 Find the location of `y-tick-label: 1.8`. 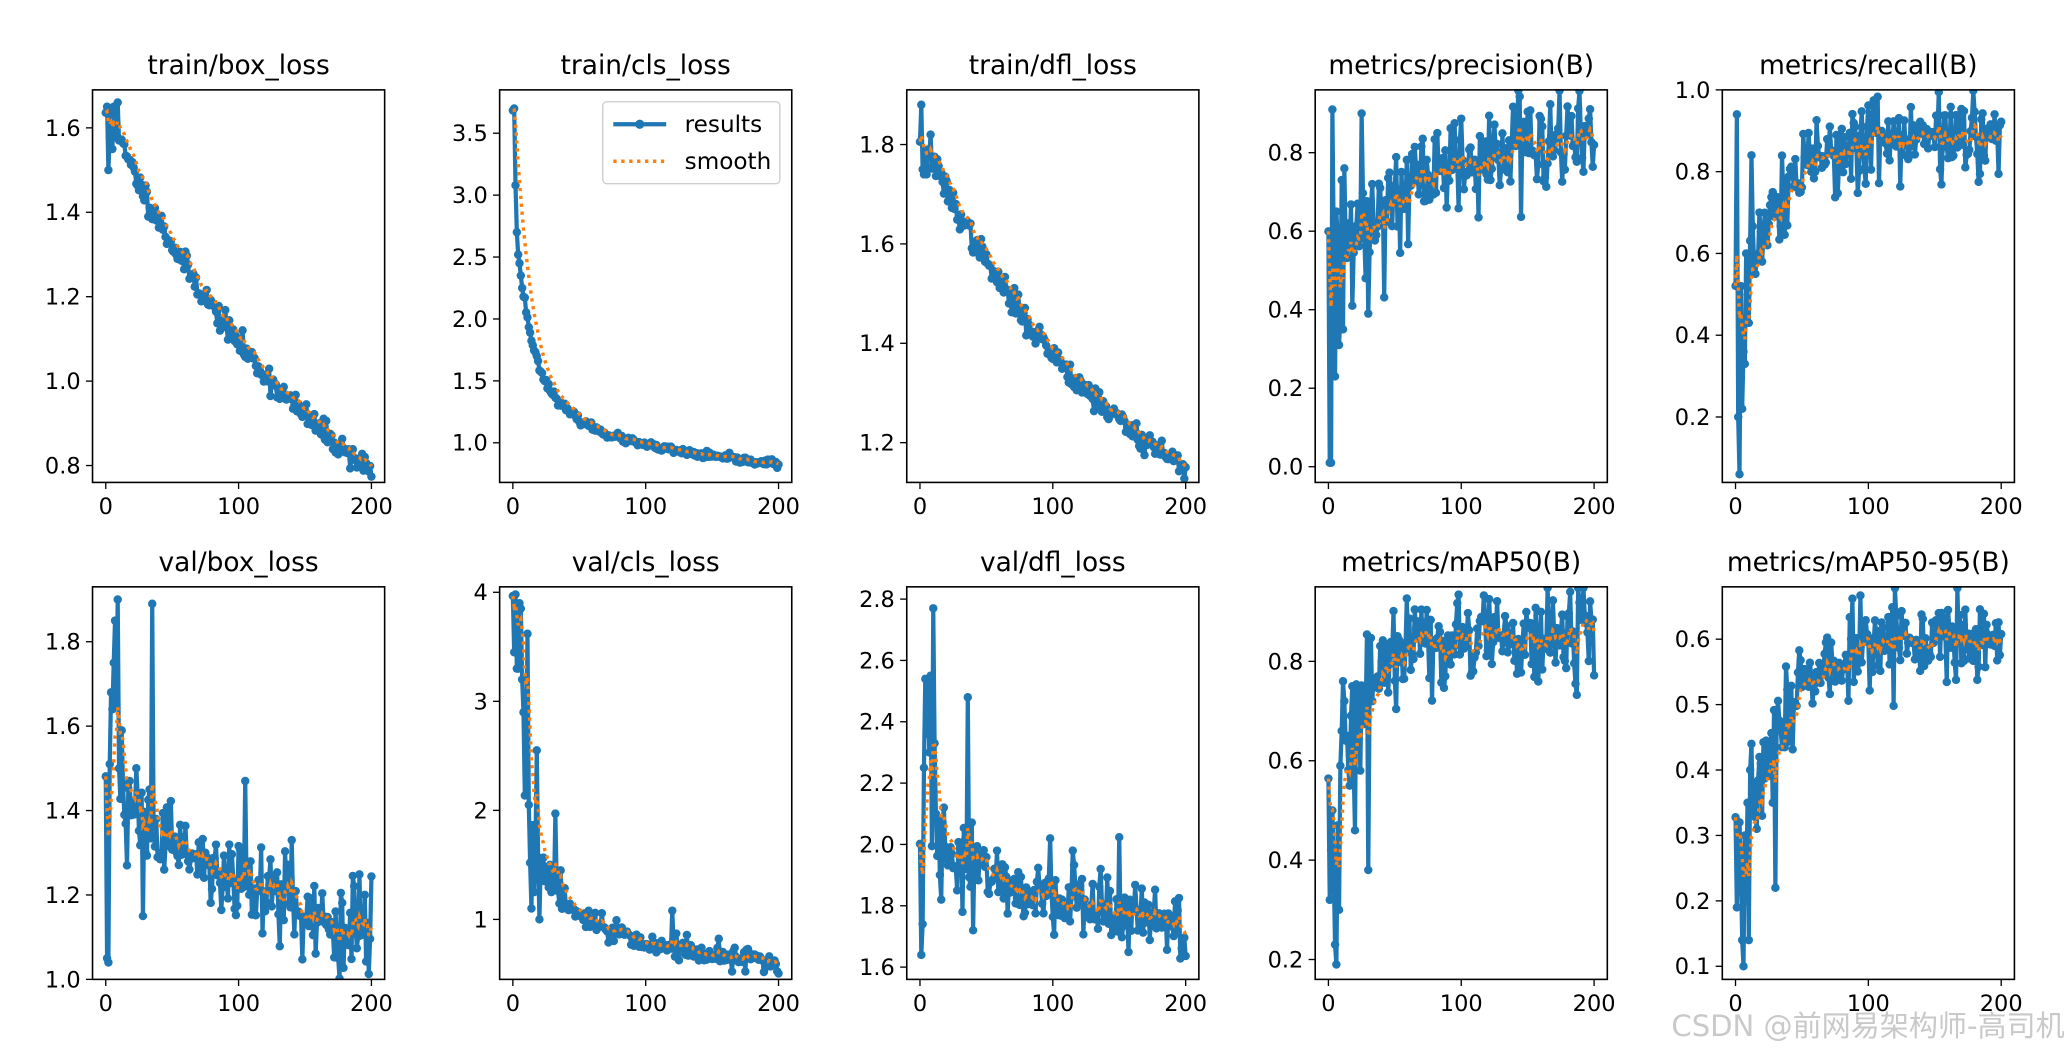

y-tick-label: 1.8 is located at coordinates (877, 145).